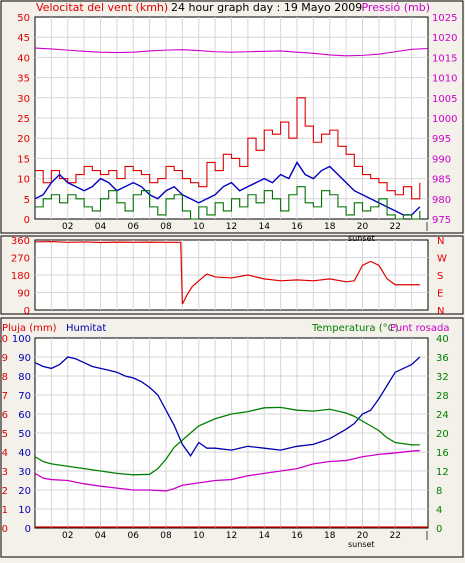 The width and height of the screenshot is (465, 563). What do you see at coordinates (5, 358) in the screenshot?
I see `rain-tick-label: 9` at bounding box center [5, 358].